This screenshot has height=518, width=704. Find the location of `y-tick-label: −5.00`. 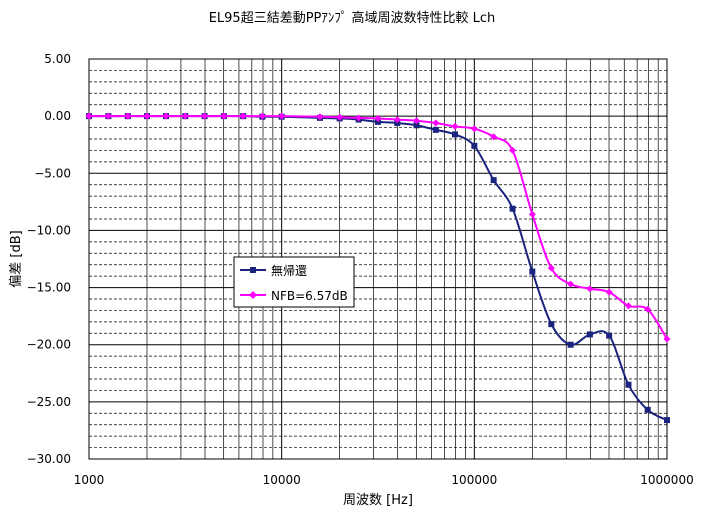

y-tick-label: −5.00 is located at coordinates (52, 173).